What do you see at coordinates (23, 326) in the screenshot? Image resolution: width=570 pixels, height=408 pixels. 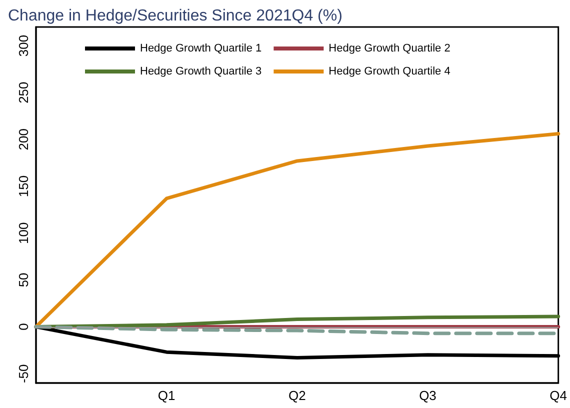 I see `y-tick-label: 0` at bounding box center [23, 326].